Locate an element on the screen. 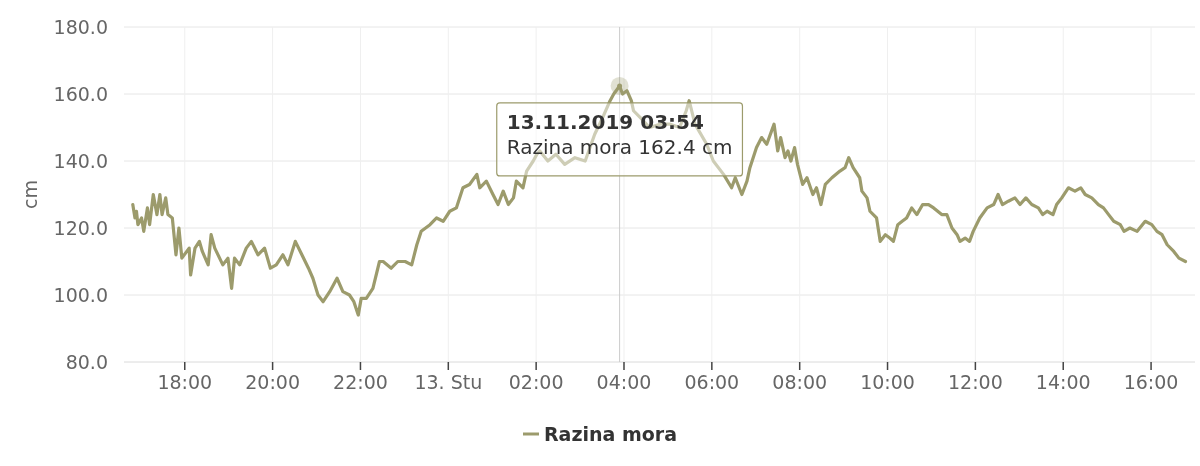  x-tick-label: 06:00 is located at coordinates (712, 382).